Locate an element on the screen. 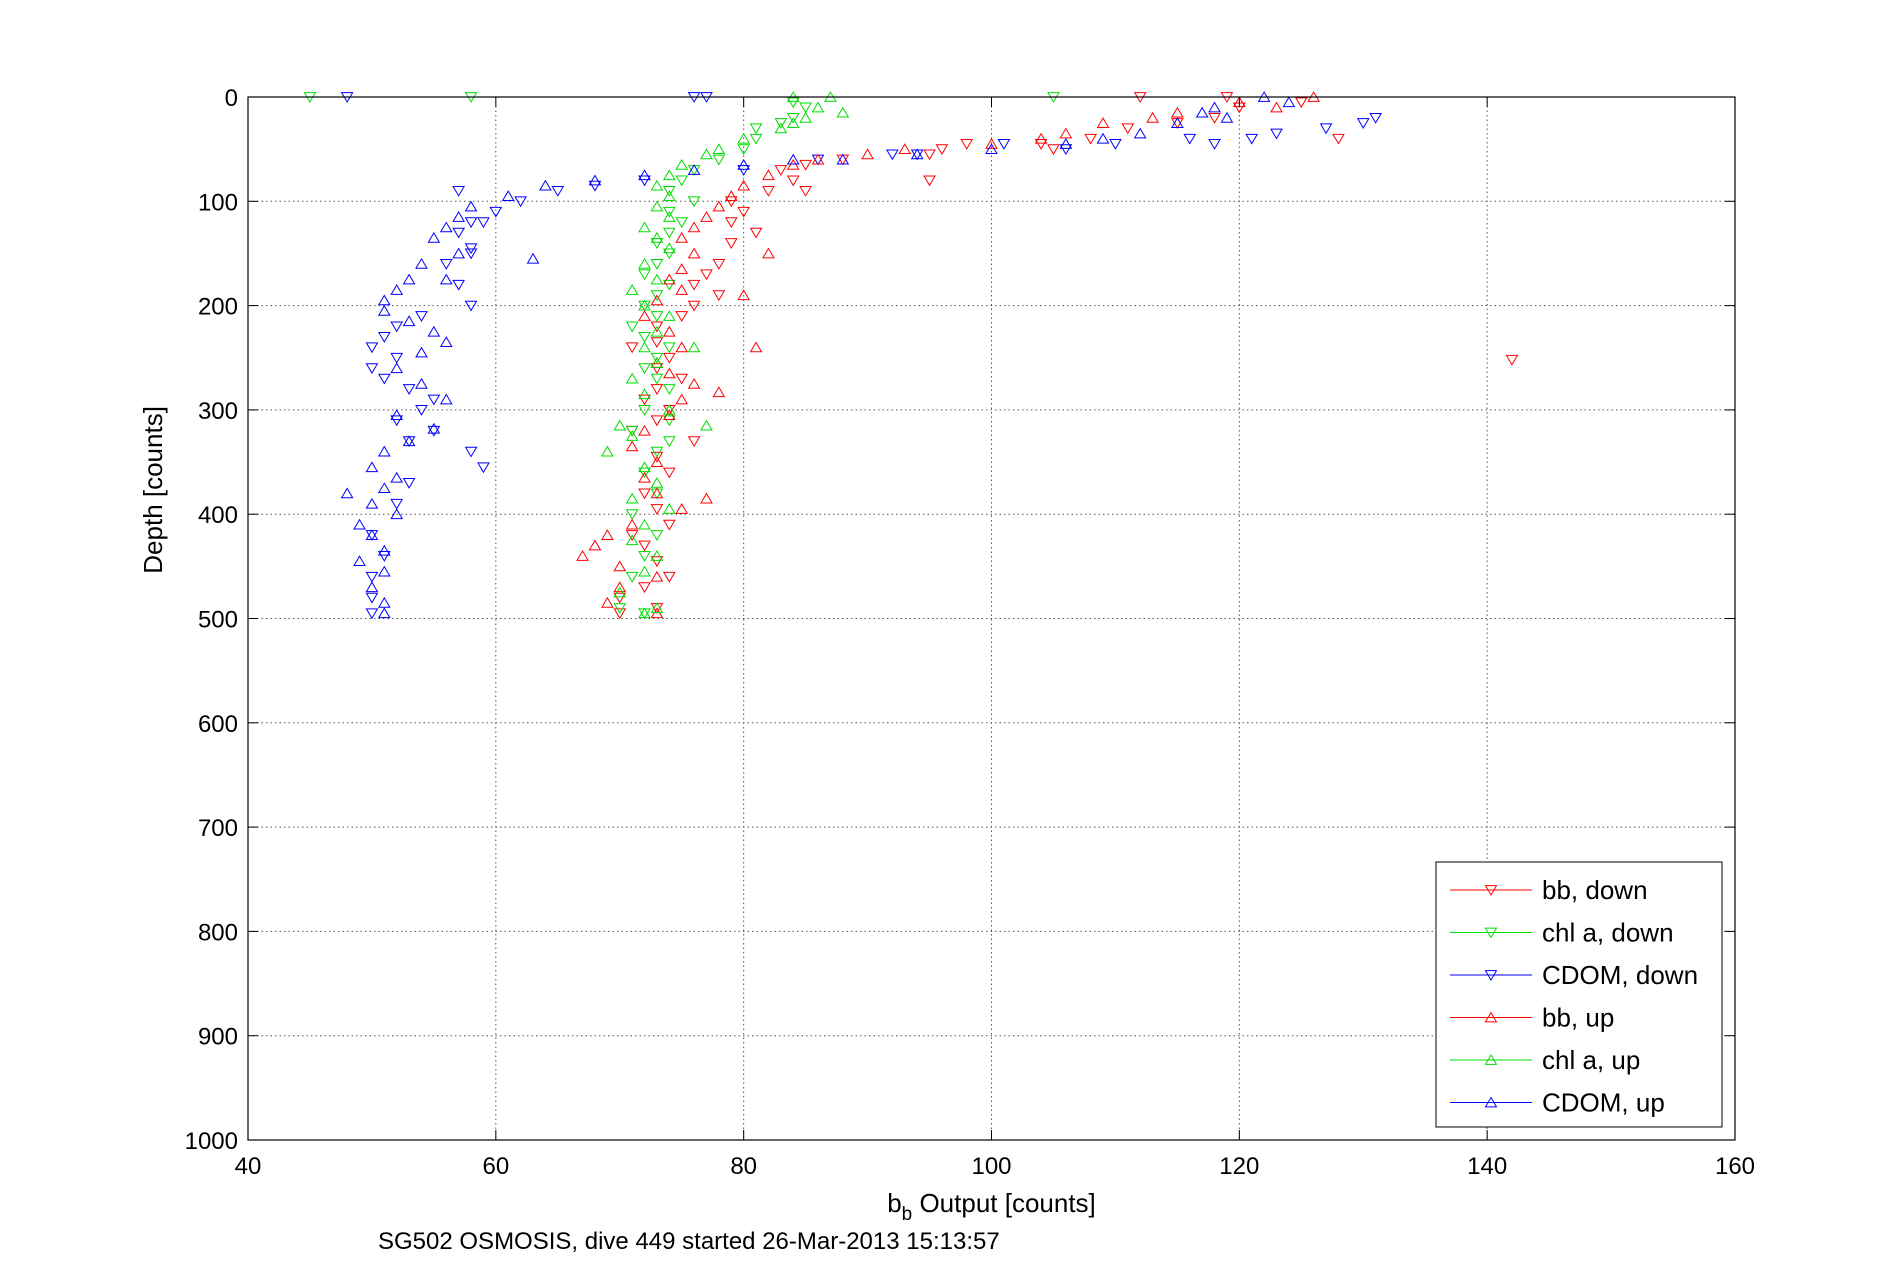 The image size is (1891, 1262). legend-entry: CDOM, up is located at coordinates (1557, 1103).